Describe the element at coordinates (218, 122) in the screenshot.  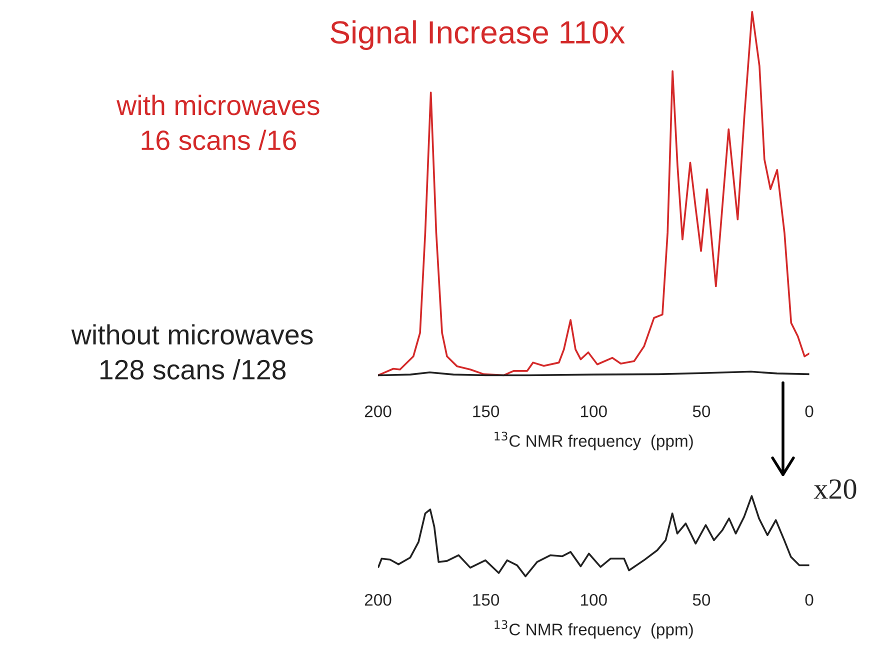
I see `text: with microwaves 16 scans /16` at that location.